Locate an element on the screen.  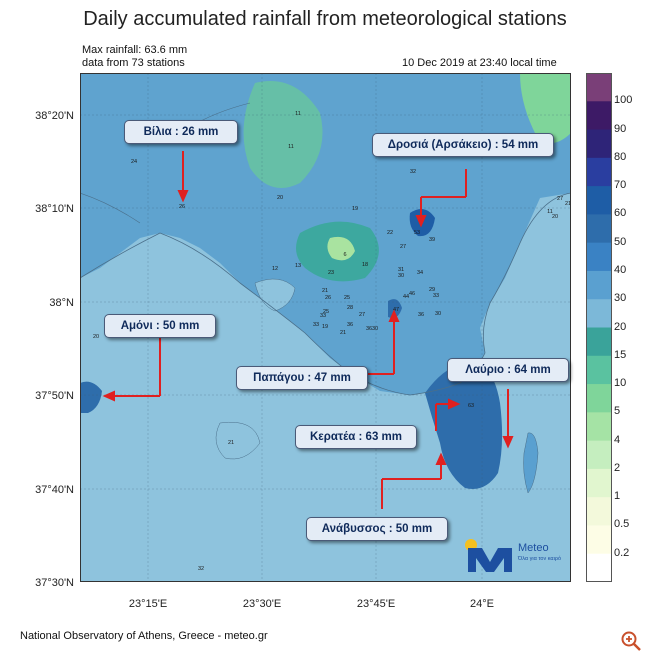
lat-label: 38°20'N is located at coordinates (54, 116).